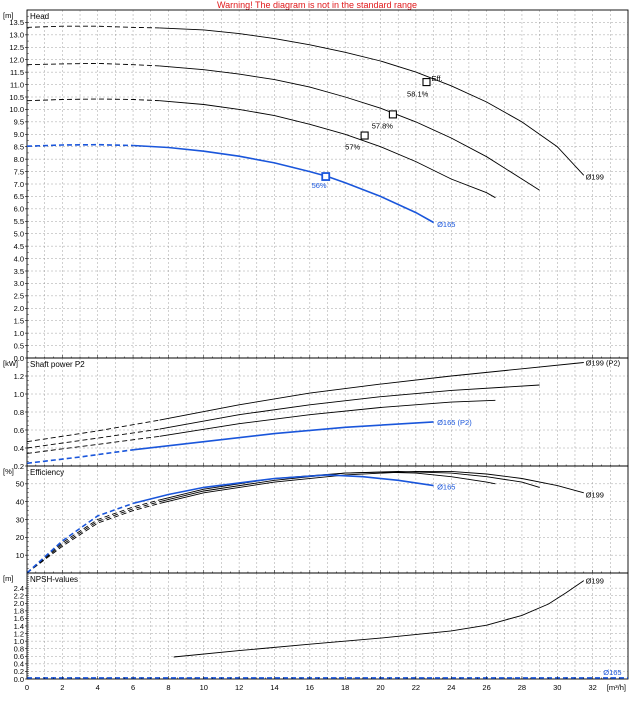 This screenshot has width=634, height=706. Describe the element at coordinates (16, 47) in the screenshot. I see `y-tick-label: 12.5` at that location.